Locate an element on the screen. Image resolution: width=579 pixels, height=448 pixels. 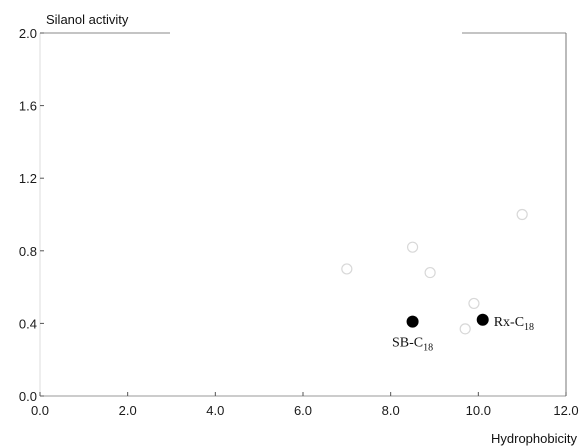
point-label: SB-C18 is located at coordinates (412, 345).